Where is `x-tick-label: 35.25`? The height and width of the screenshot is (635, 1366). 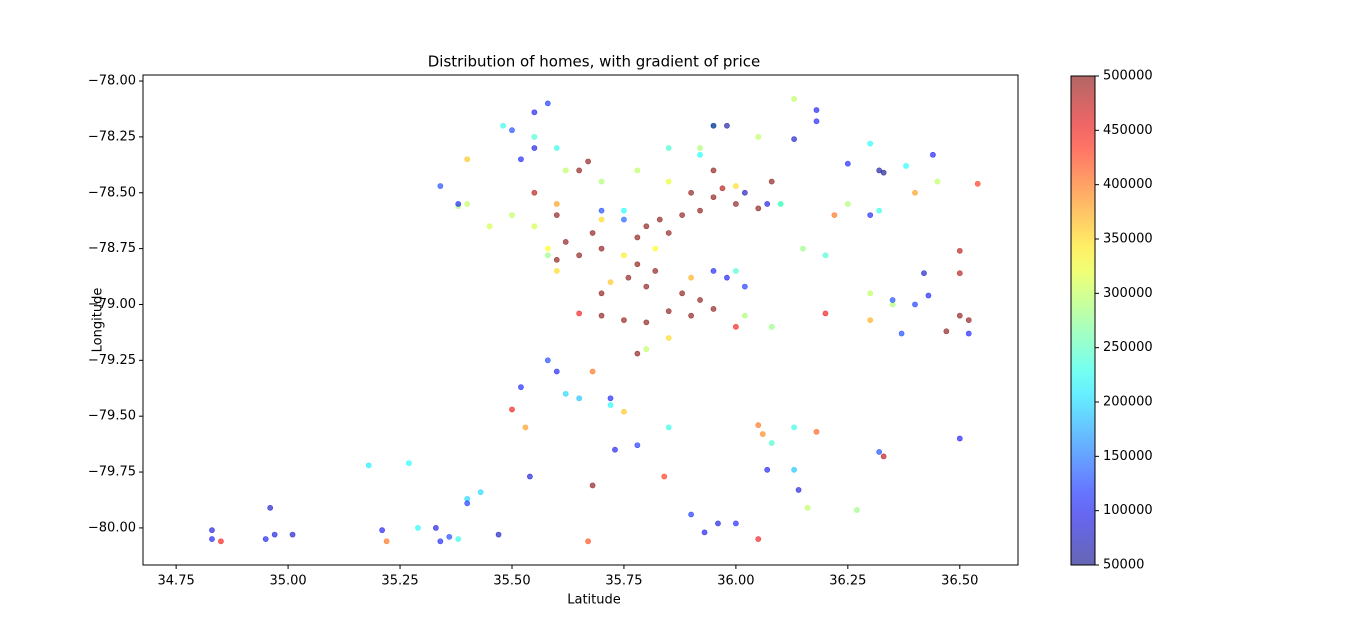 x-tick-label: 35.25 is located at coordinates (399, 581).